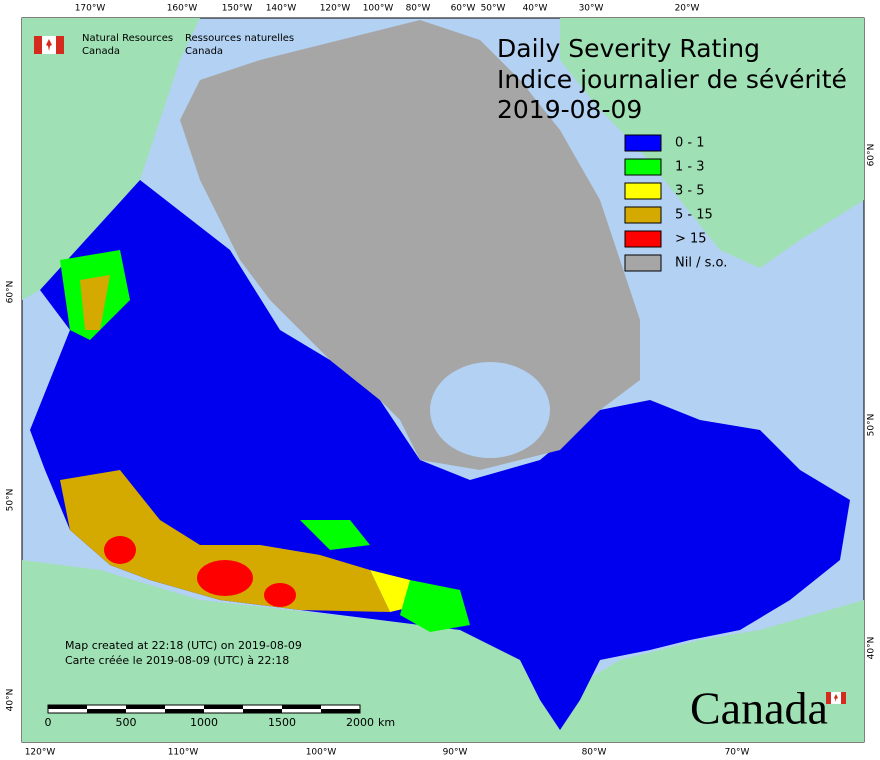  What do you see at coordinates (182, 9) in the screenshot?
I see `longitude-label: 160°W` at bounding box center [182, 9].